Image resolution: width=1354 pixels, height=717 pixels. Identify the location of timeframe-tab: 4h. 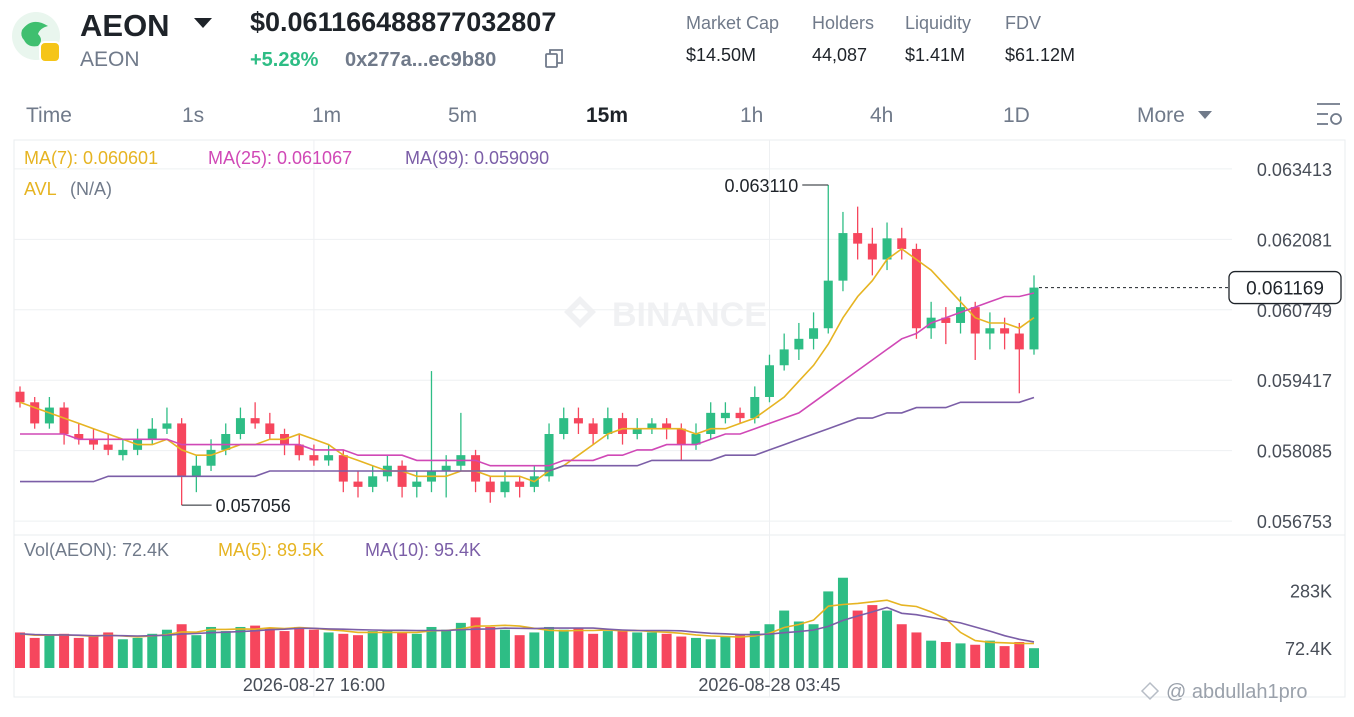
(881, 115).